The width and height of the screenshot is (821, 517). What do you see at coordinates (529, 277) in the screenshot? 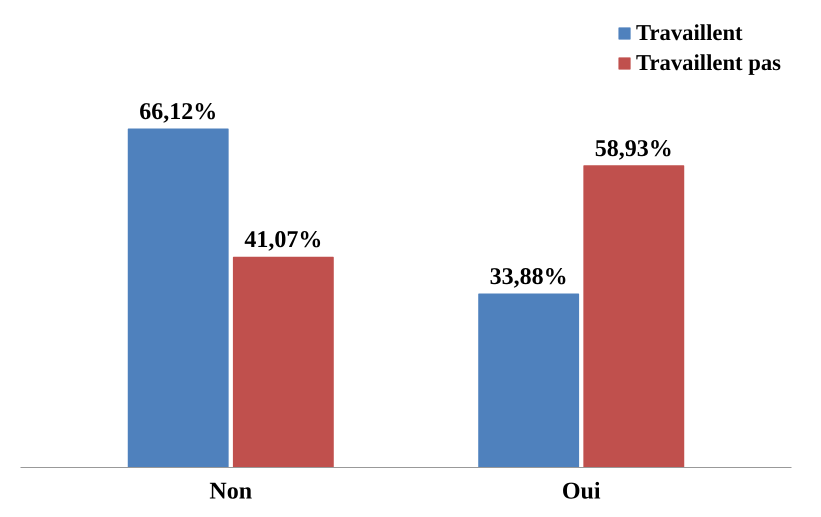
I see `data-label: 33,88%` at bounding box center [529, 277].